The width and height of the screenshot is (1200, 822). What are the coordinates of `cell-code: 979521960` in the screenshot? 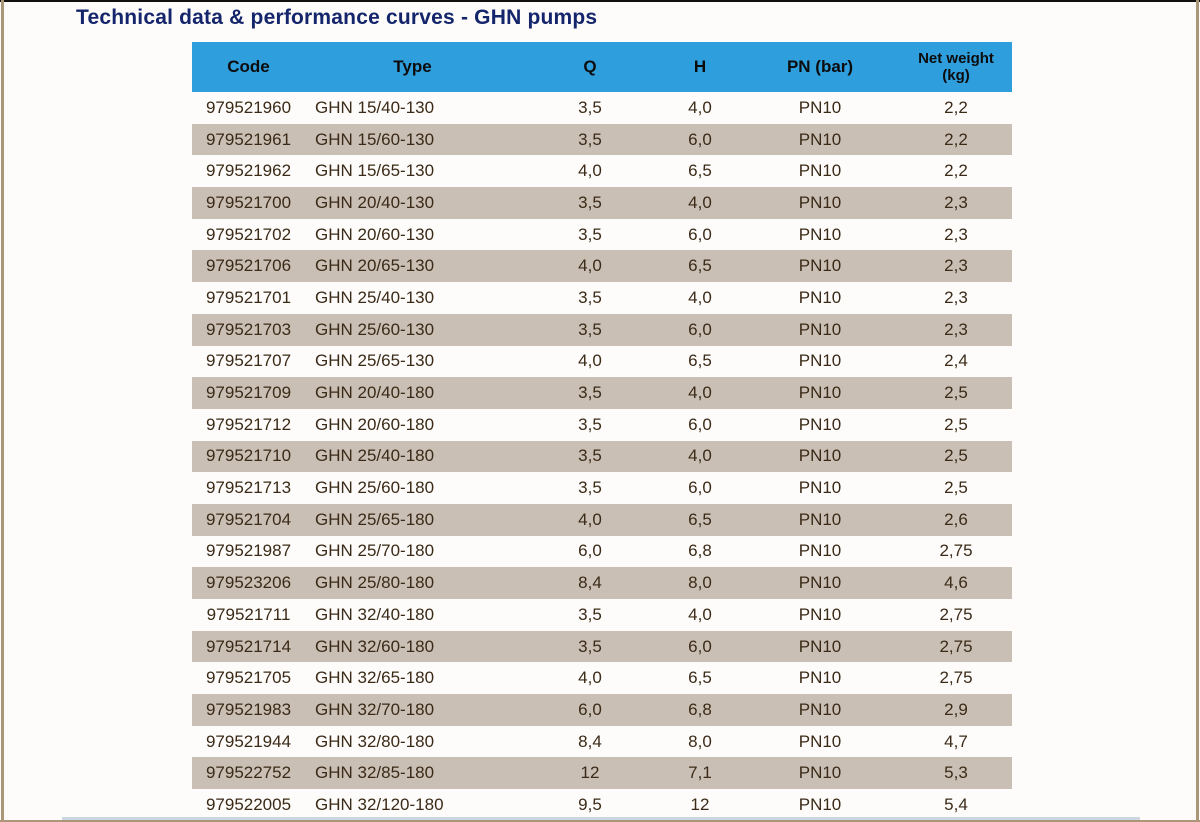 It's located at (248, 107).